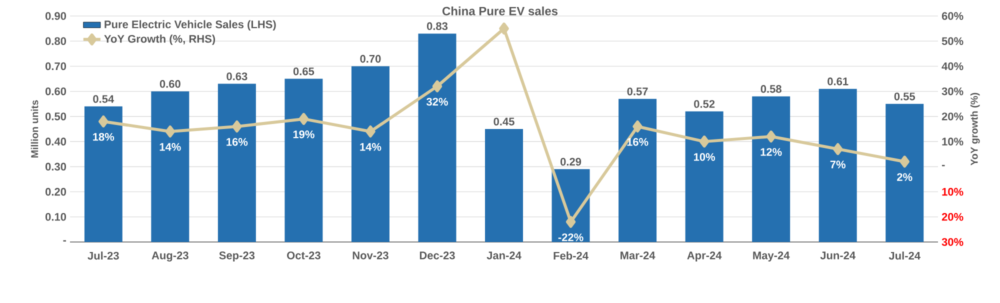 The width and height of the screenshot is (1000, 303). I want to click on data-label: 0.45, so click(504, 122).